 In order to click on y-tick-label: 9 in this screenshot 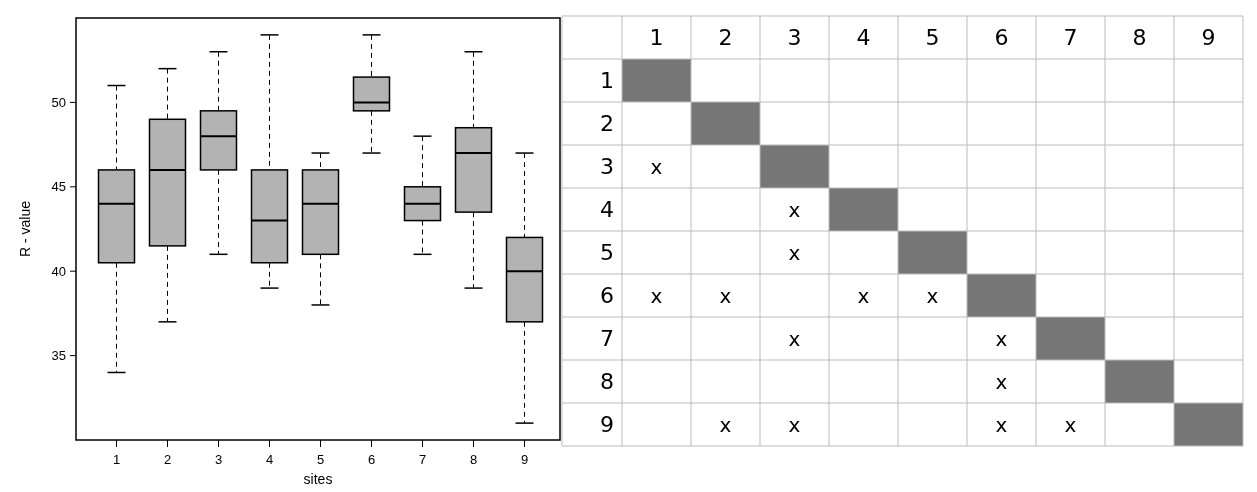, I will do `click(607, 425)`.